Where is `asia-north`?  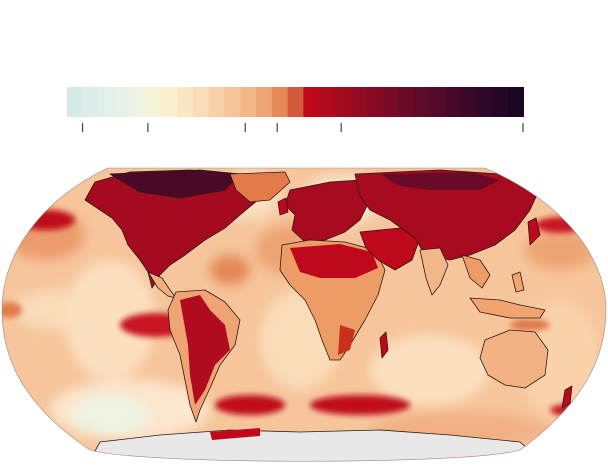 asia-north is located at coordinates (440, 181).